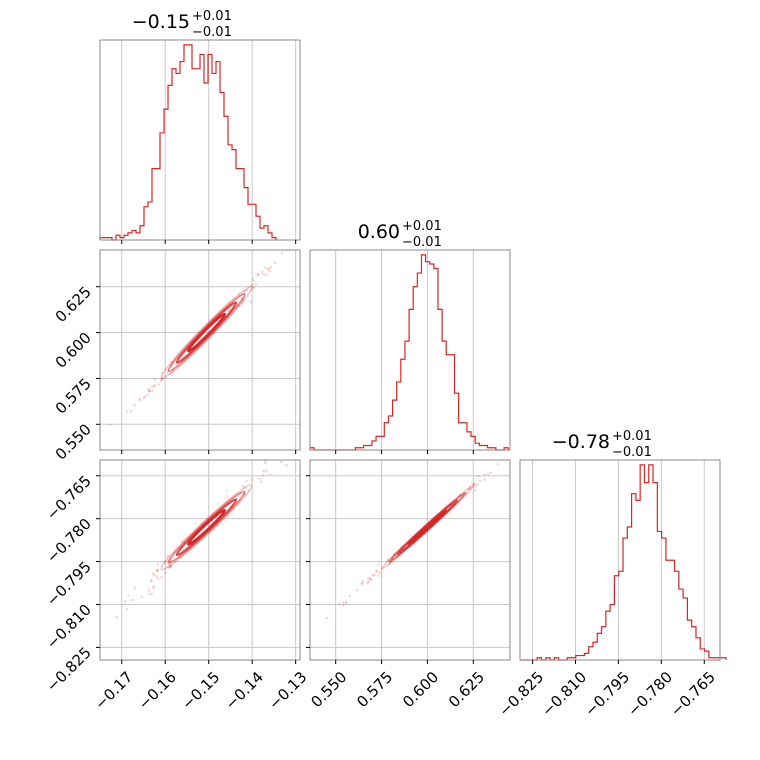 The height and width of the screenshot is (760, 760). What do you see at coordinates (69, 498) in the screenshot?
I see `y-tick-label: −0.765` at bounding box center [69, 498].